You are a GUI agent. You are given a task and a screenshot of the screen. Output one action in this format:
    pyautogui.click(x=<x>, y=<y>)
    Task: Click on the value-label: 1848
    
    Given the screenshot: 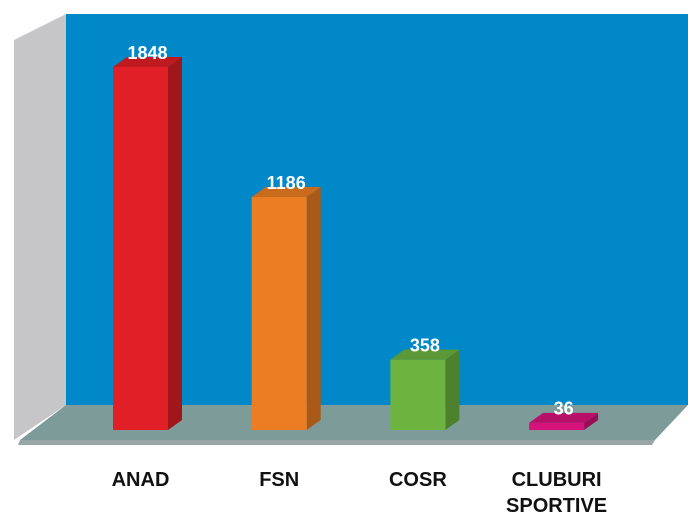 What is the action you would take?
    pyautogui.click(x=147, y=53)
    